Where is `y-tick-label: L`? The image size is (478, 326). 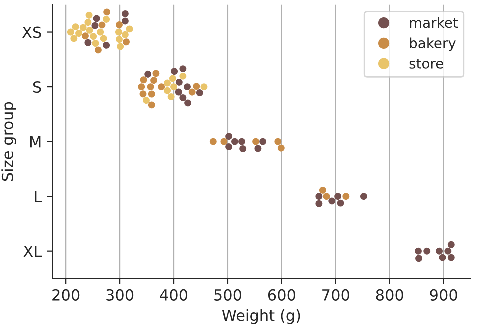
y-tick-label: L is located at coordinates (38, 196).